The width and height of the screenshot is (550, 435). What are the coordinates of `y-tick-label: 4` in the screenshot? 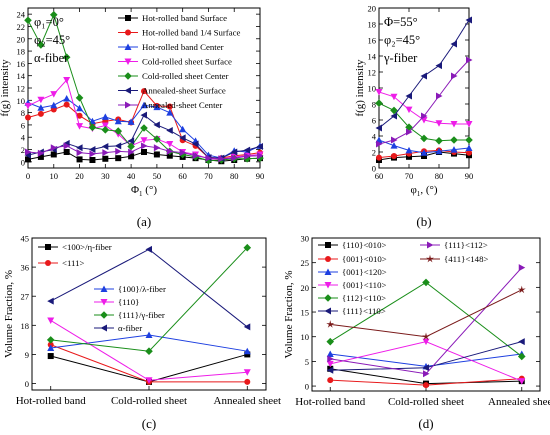 It's located at (374, 137).